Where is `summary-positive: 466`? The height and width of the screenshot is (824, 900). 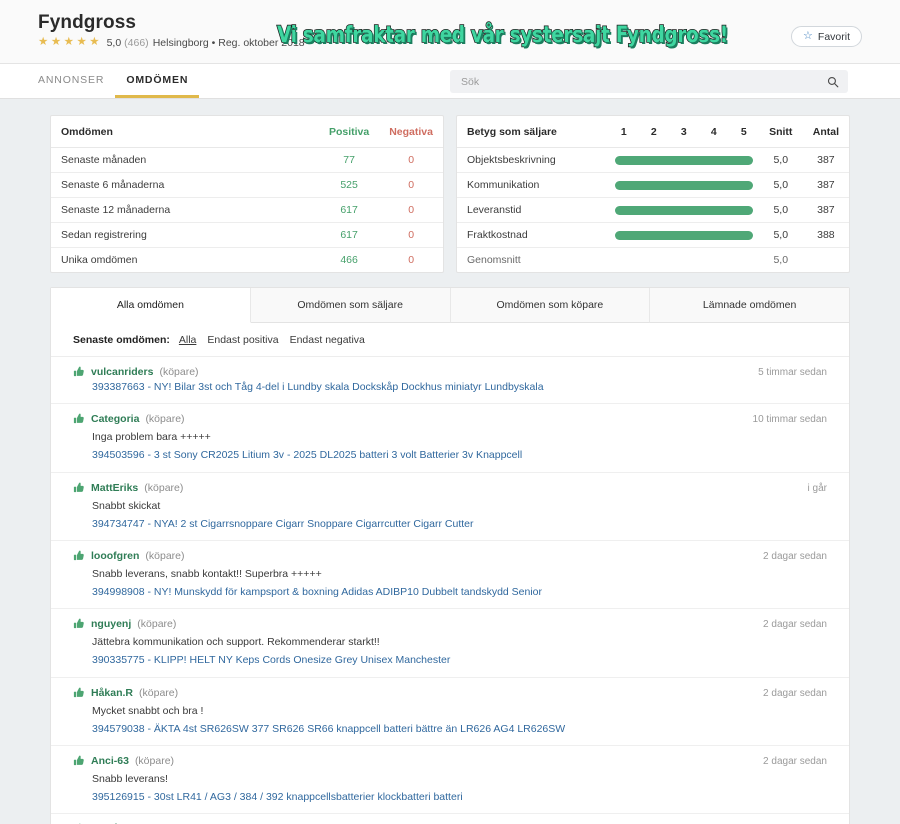
summary-positive: 466 is located at coordinates (349, 260).